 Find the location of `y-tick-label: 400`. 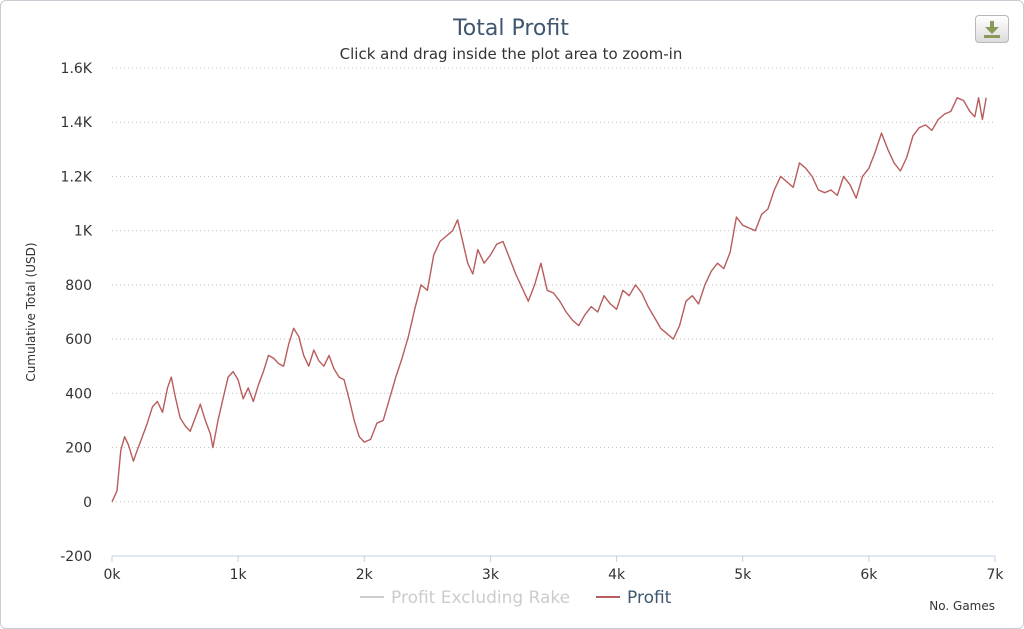

y-tick-label: 400 is located at coordinates (78, 394).